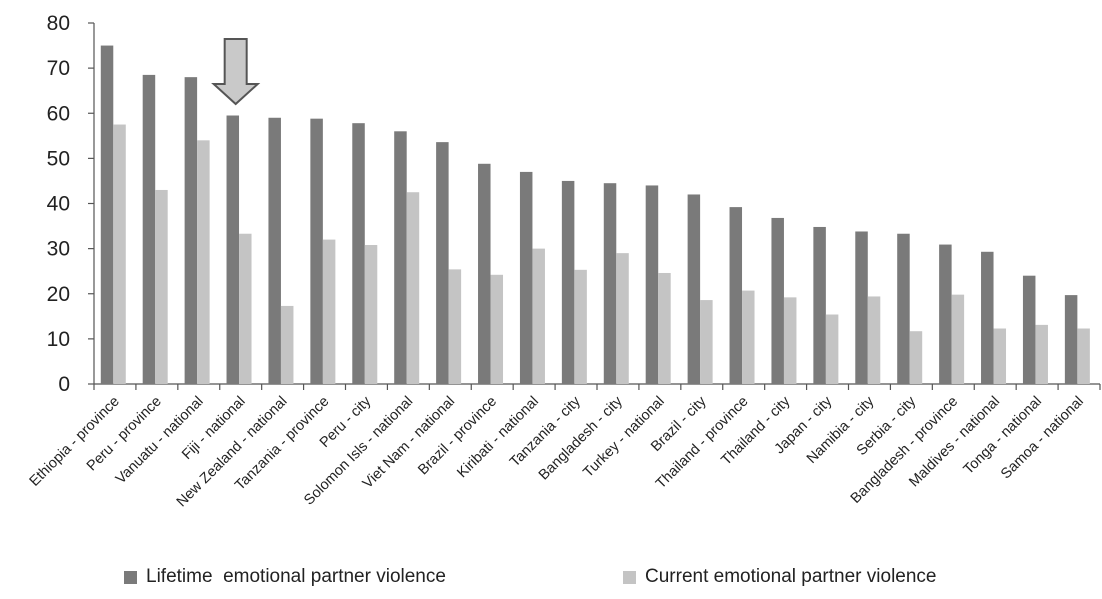 The height and width of the screenshot is (599, 1102). What do you see at coordinates (629, 577) in the screenshot?
I see `legend-swatch-current` at bounding box center [629, 577].